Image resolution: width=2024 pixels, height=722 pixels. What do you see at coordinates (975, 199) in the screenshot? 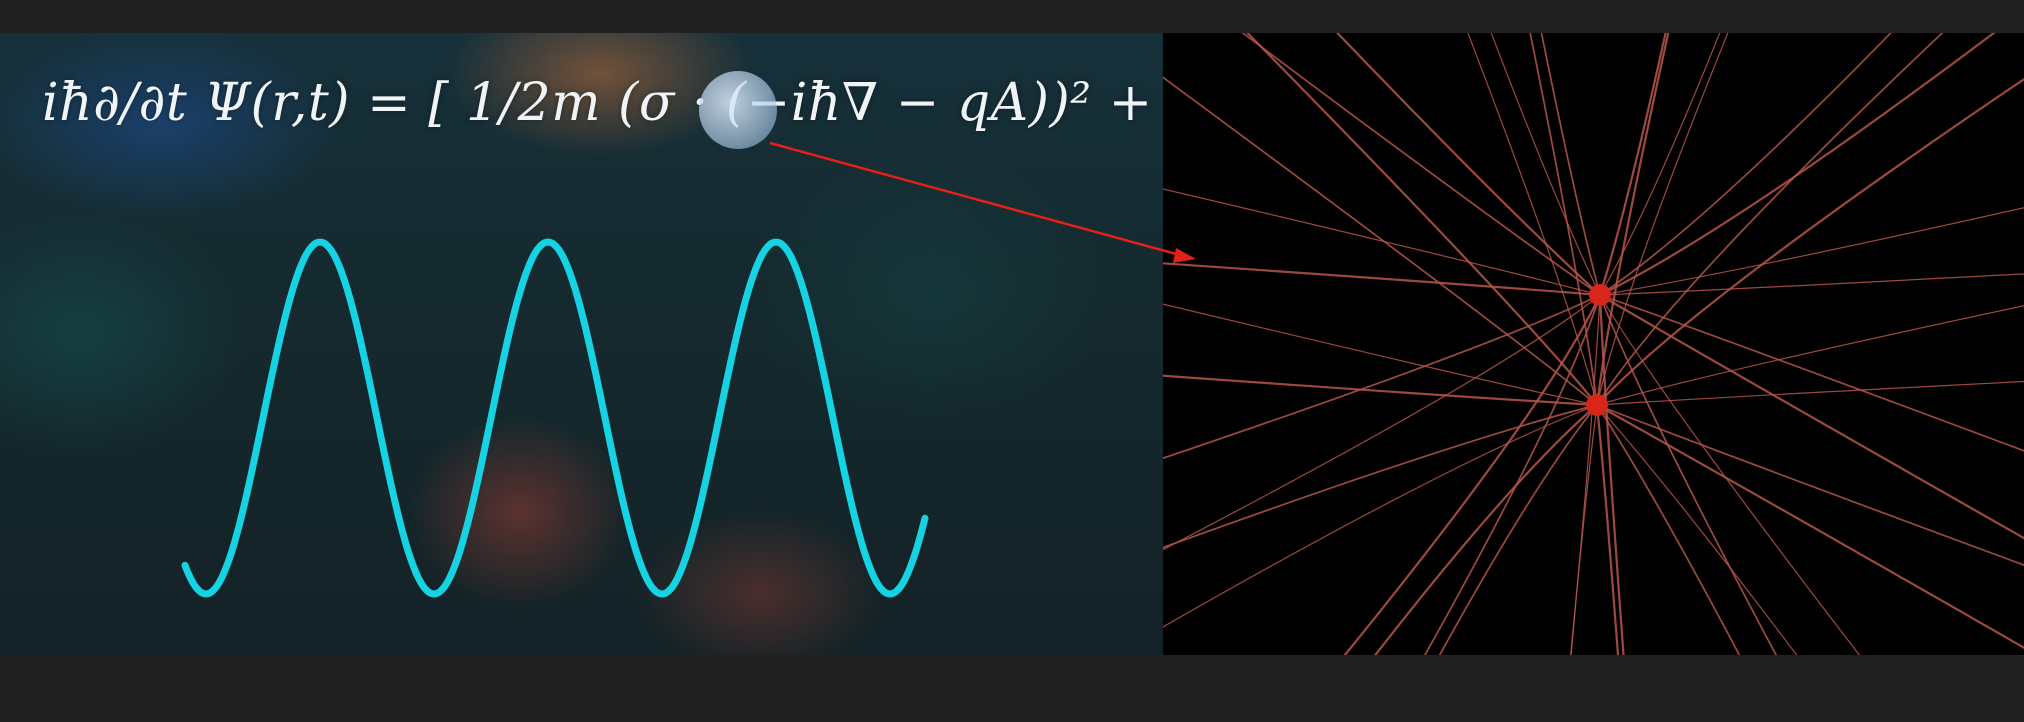
I see `pointer-arrow` at bounding box center [975, 199].